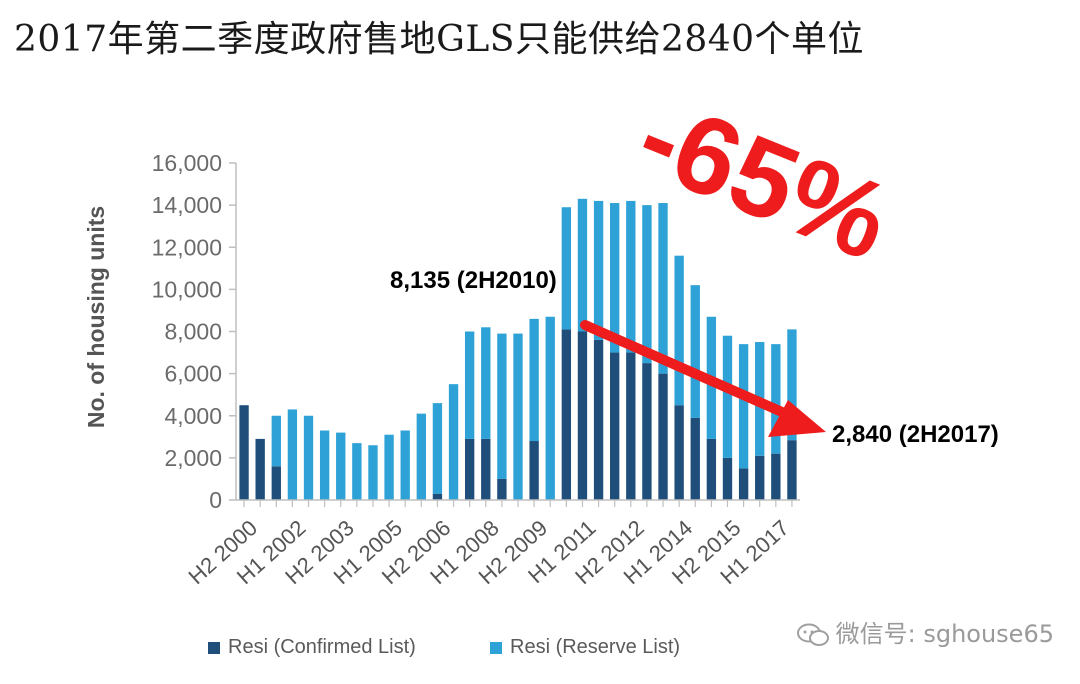  I want to click on legend-swatch-confirmed, so click(214, 647).